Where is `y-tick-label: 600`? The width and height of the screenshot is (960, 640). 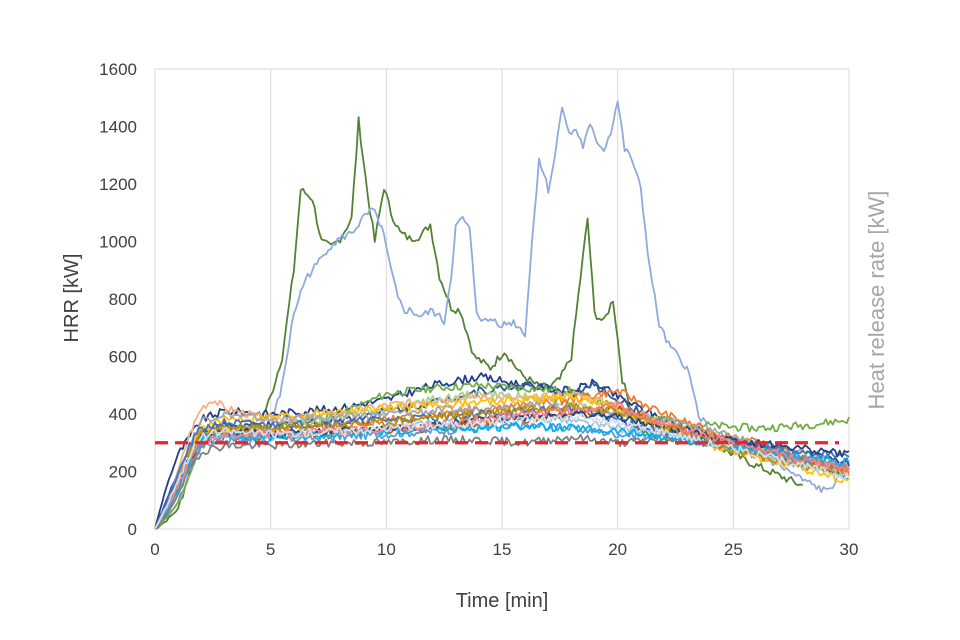 y-tick-label: 600 is located at coordinates (123, 357).